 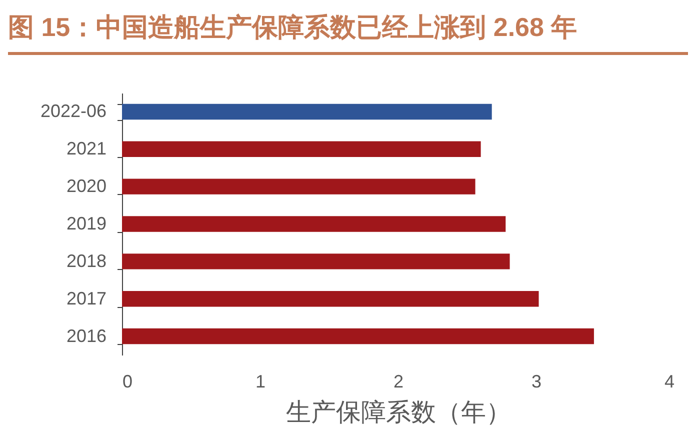 What do you see at coordinates (86, 186) in the screenshot?
I see `y-tick-label: 2020` at bounding box center [86, 186].